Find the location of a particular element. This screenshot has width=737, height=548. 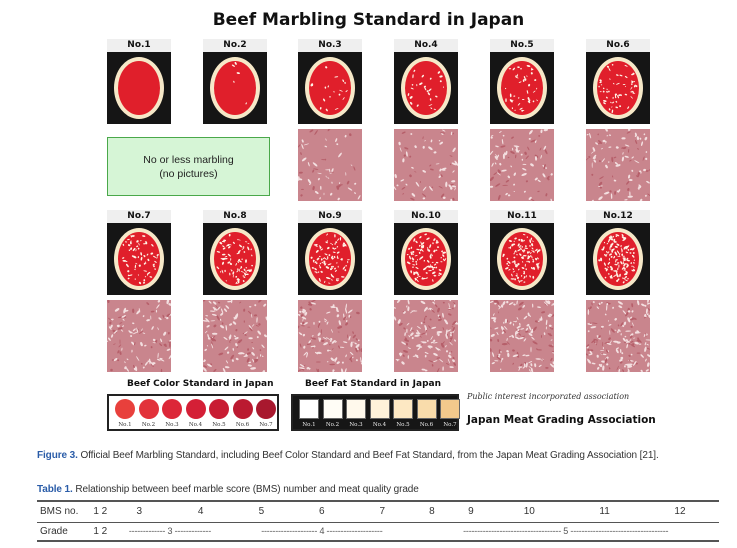

header-cell: 3 is located at coordinates (139, 511).